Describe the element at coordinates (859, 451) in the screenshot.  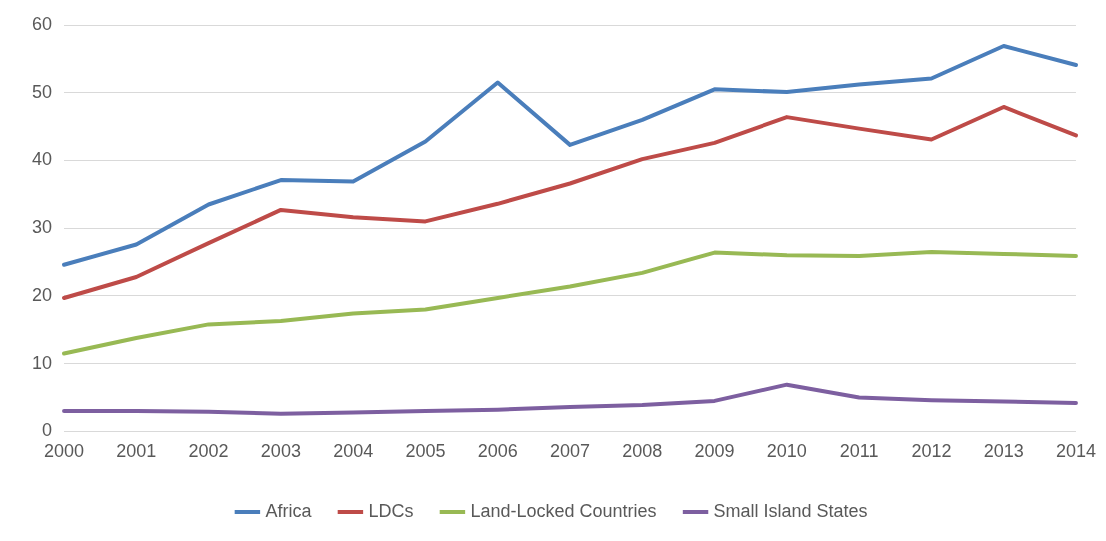
I see `x-tick-label: 2011` at that location.